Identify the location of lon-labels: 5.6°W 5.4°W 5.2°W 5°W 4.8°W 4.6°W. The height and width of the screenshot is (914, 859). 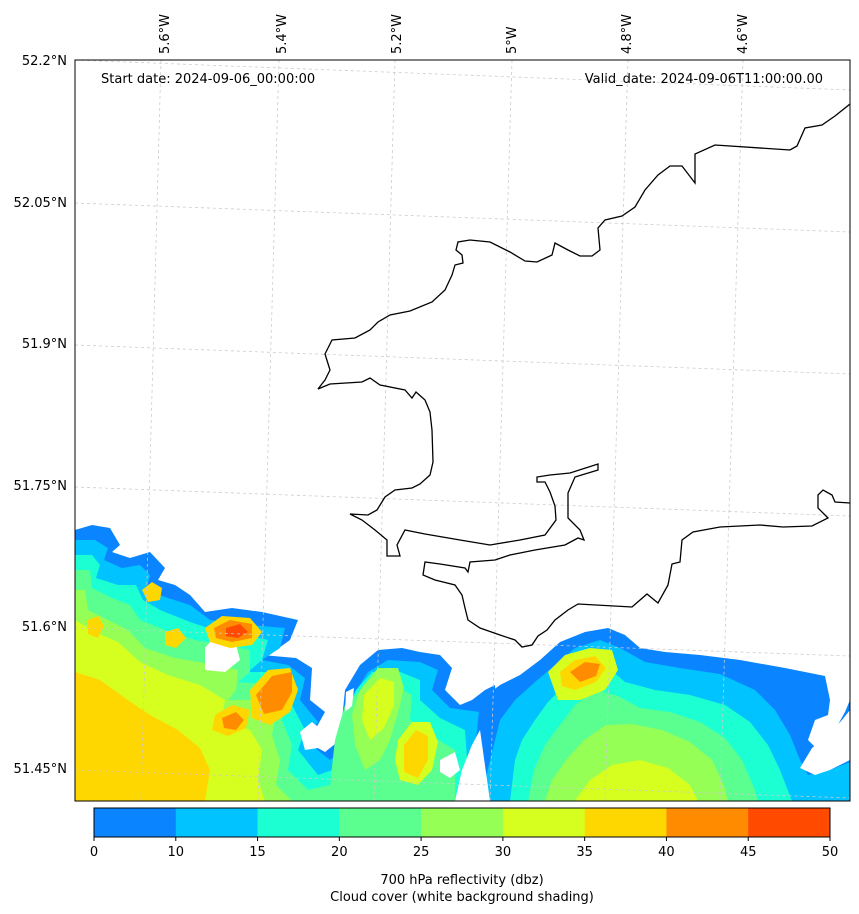
(454, 34).